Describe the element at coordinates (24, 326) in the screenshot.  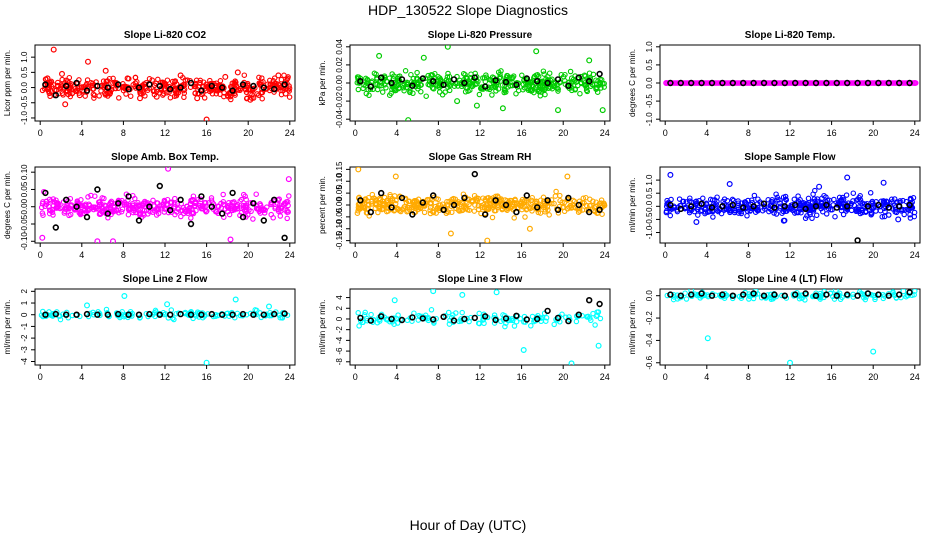
I see `y-tick-label: -1` at that location.